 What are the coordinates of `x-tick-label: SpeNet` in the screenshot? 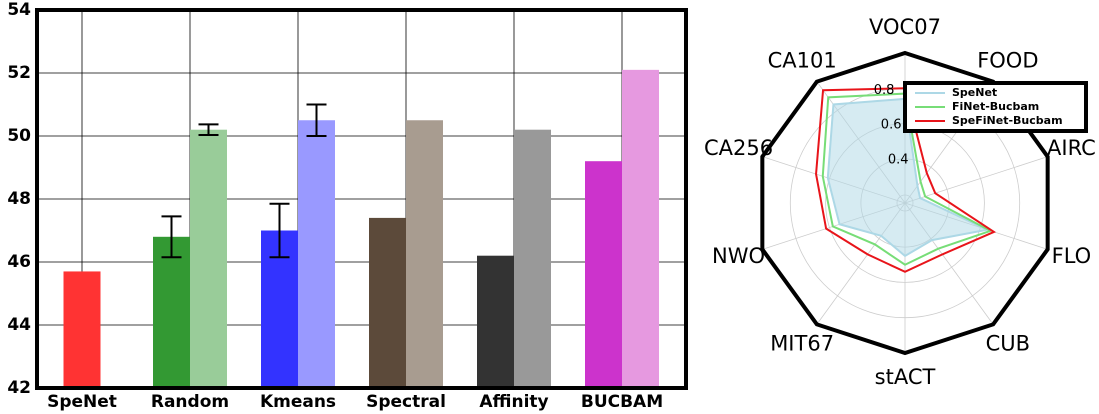 It's located at (82, 402).